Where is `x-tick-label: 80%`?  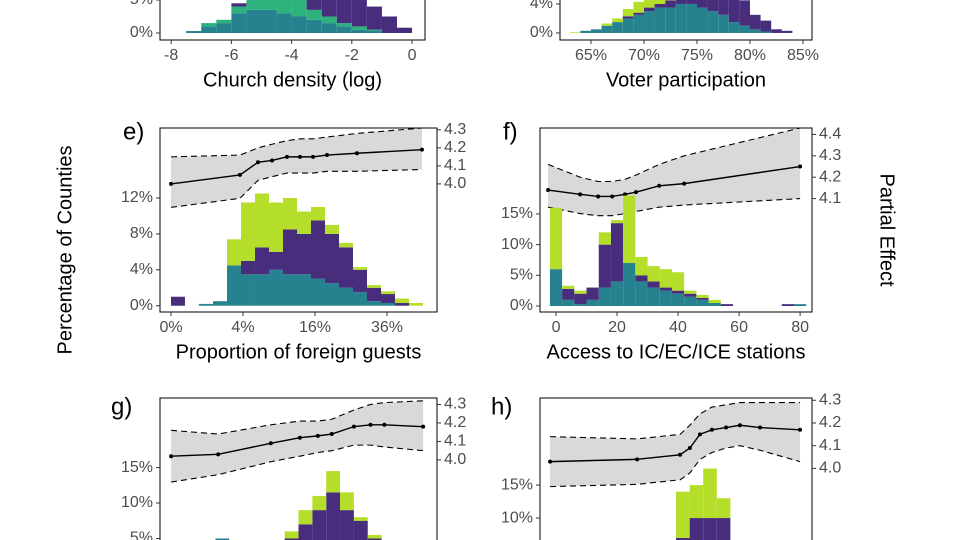 x-tick-label: 80% is located at coordinates (750, 55).